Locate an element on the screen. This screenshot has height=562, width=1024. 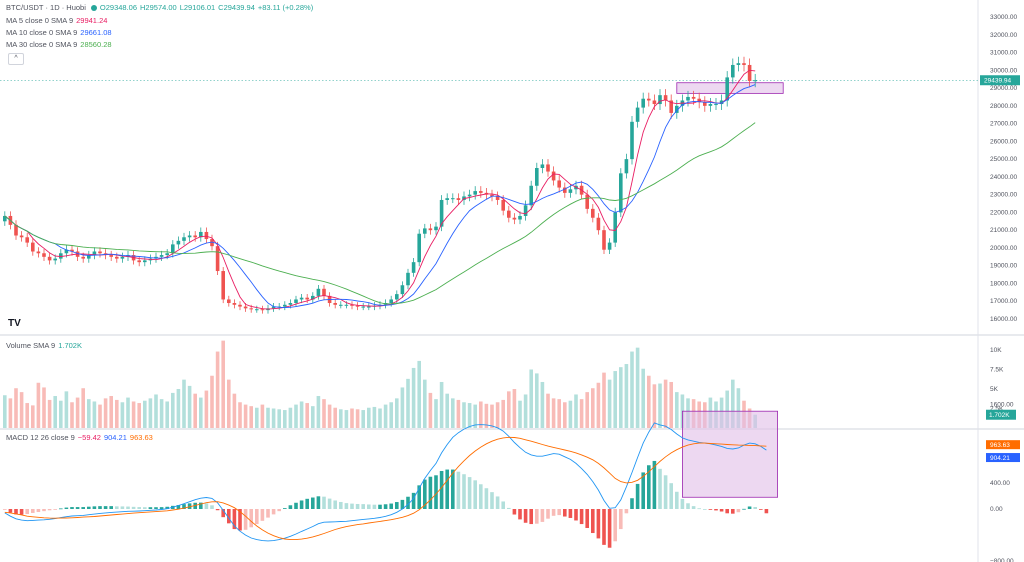
ma30-legend: MA 30 close 0 SMA 9 28560.28 is located at coordinates (60, 45).